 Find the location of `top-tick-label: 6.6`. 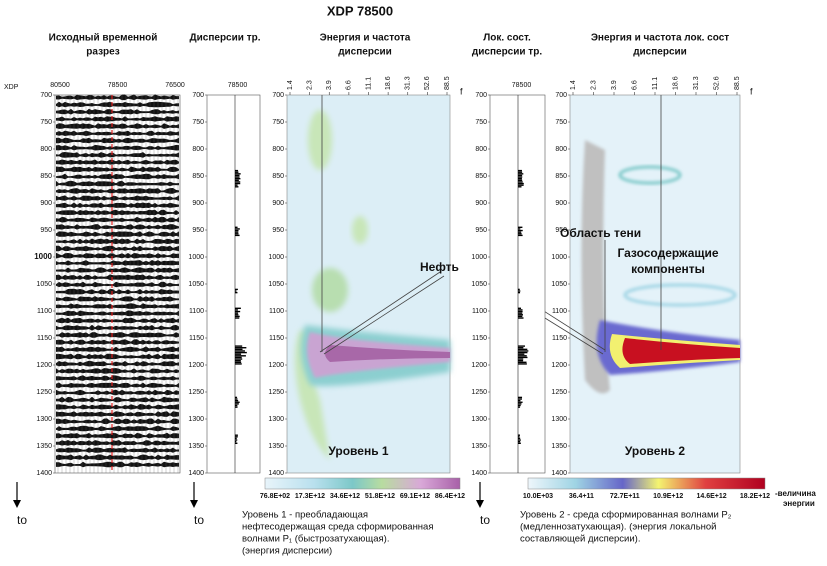

top-tick-label: 6.6 is located at coordinates (634, 85).